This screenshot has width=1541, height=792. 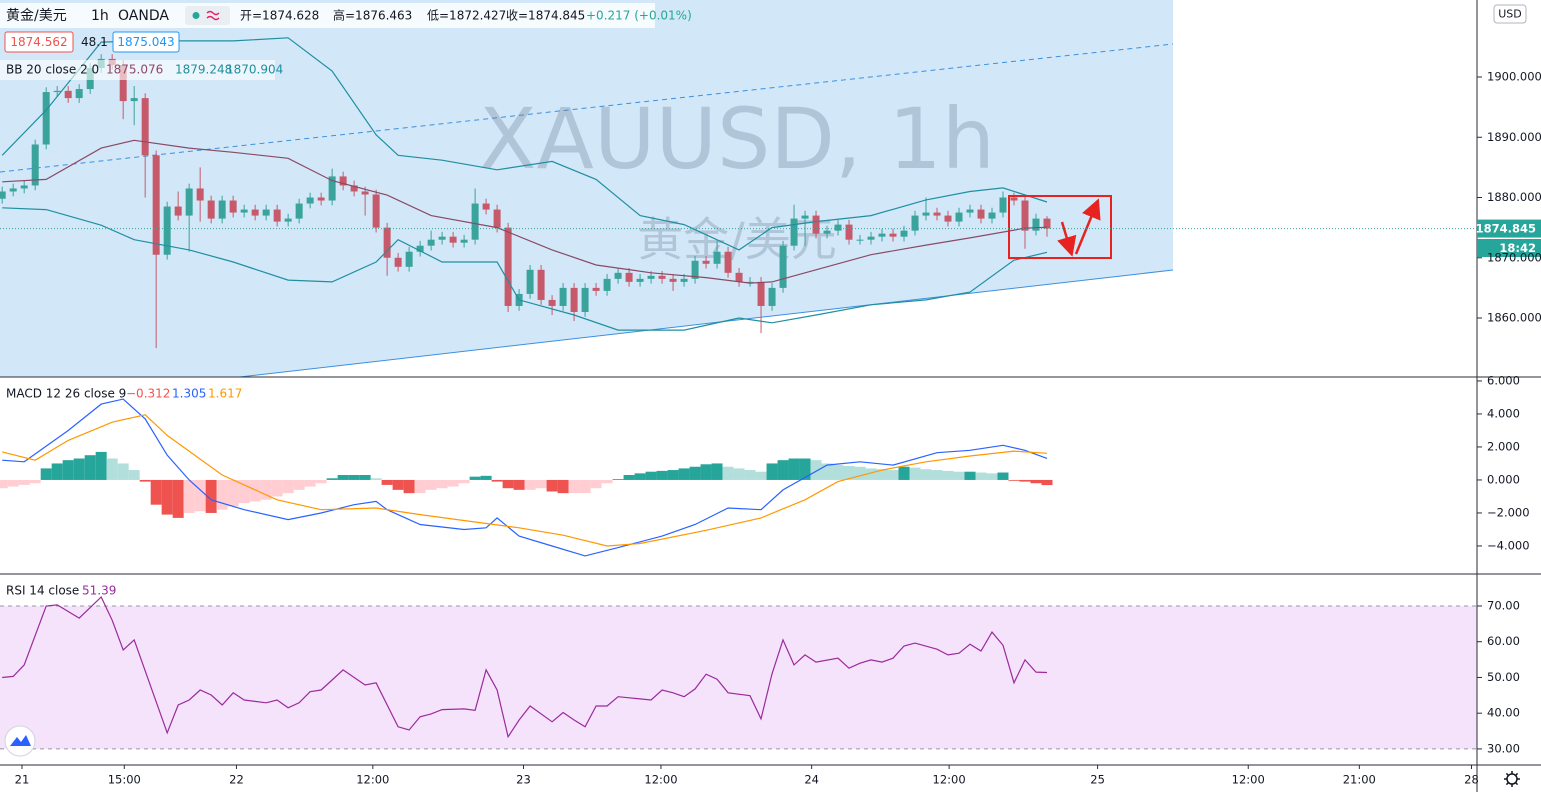 I want to click on y-tick-label: 1880.000, so click(x=1514, y=197).